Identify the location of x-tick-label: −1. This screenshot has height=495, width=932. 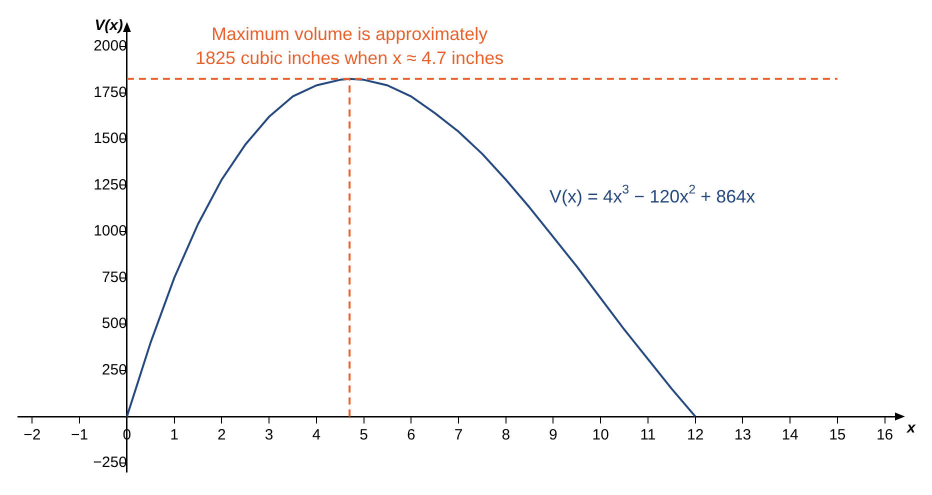
(79, 435).